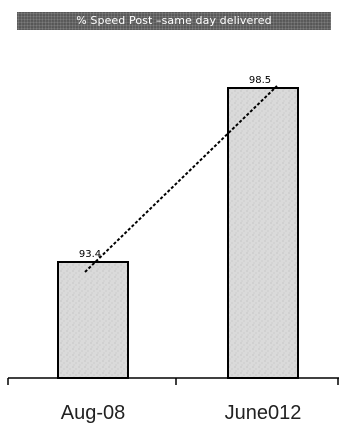 This screenshot has width=345, height=433. What do you see at coordinates (90, 254) in the screenshot?
I see `data-label: 93.4` at bounding box center [90, 254].